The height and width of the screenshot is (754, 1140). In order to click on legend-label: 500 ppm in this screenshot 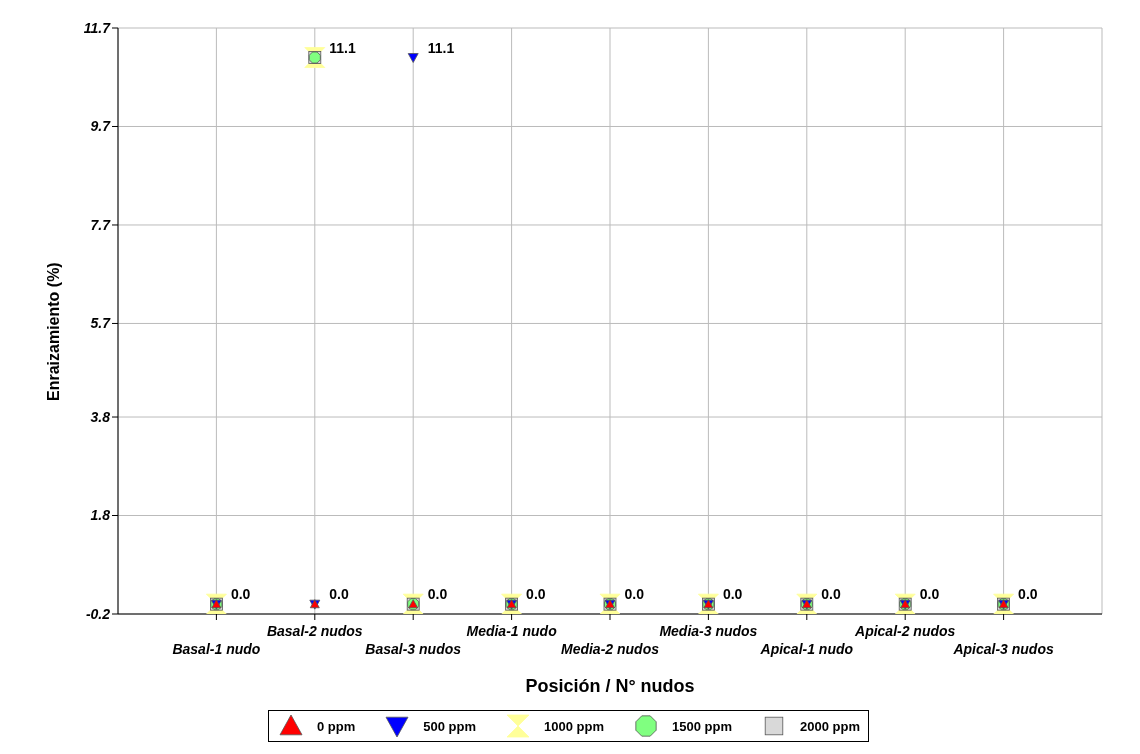, I will do `click(450, 726)`.